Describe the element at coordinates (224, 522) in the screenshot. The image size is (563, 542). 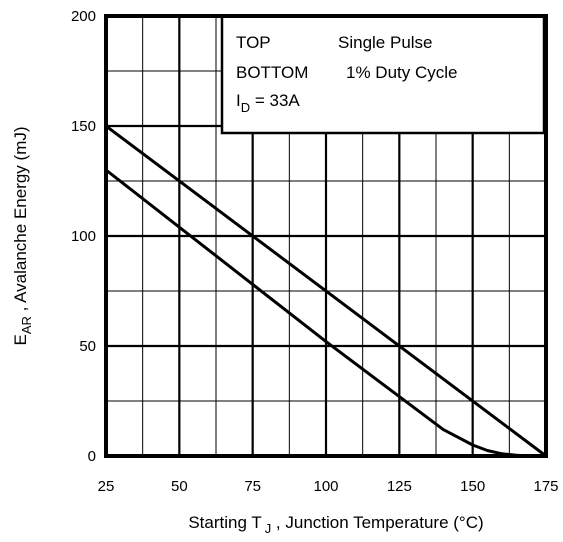
I see `x-axis-label-prefix: Starting T` at that location.